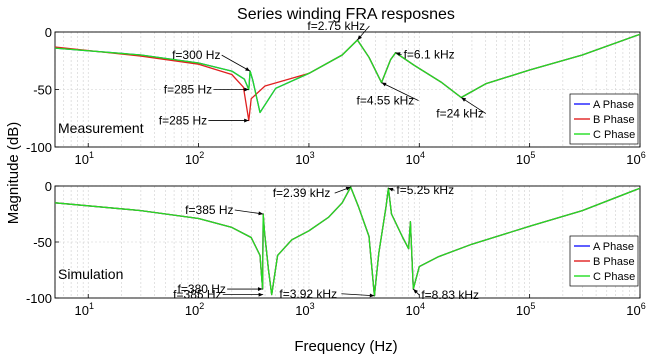 The height and width of the screenshot is (360, 653). What do you see at coordinates (302, 193) in the screenshot?
I see `annotation-label: f=2.39 kHz` at bounding box center [302, 193].